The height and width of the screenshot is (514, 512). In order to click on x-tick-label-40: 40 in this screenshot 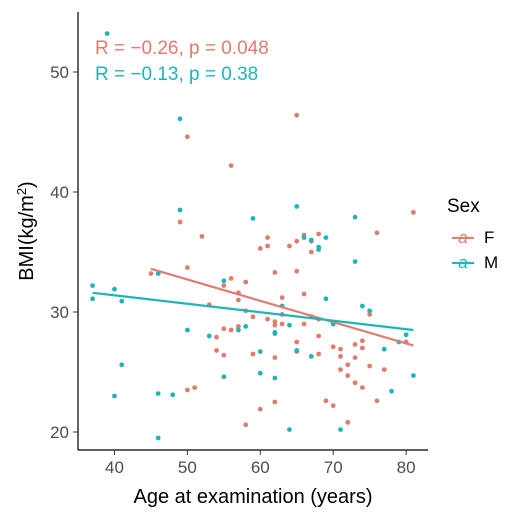, I will do `click(114, 467)`.